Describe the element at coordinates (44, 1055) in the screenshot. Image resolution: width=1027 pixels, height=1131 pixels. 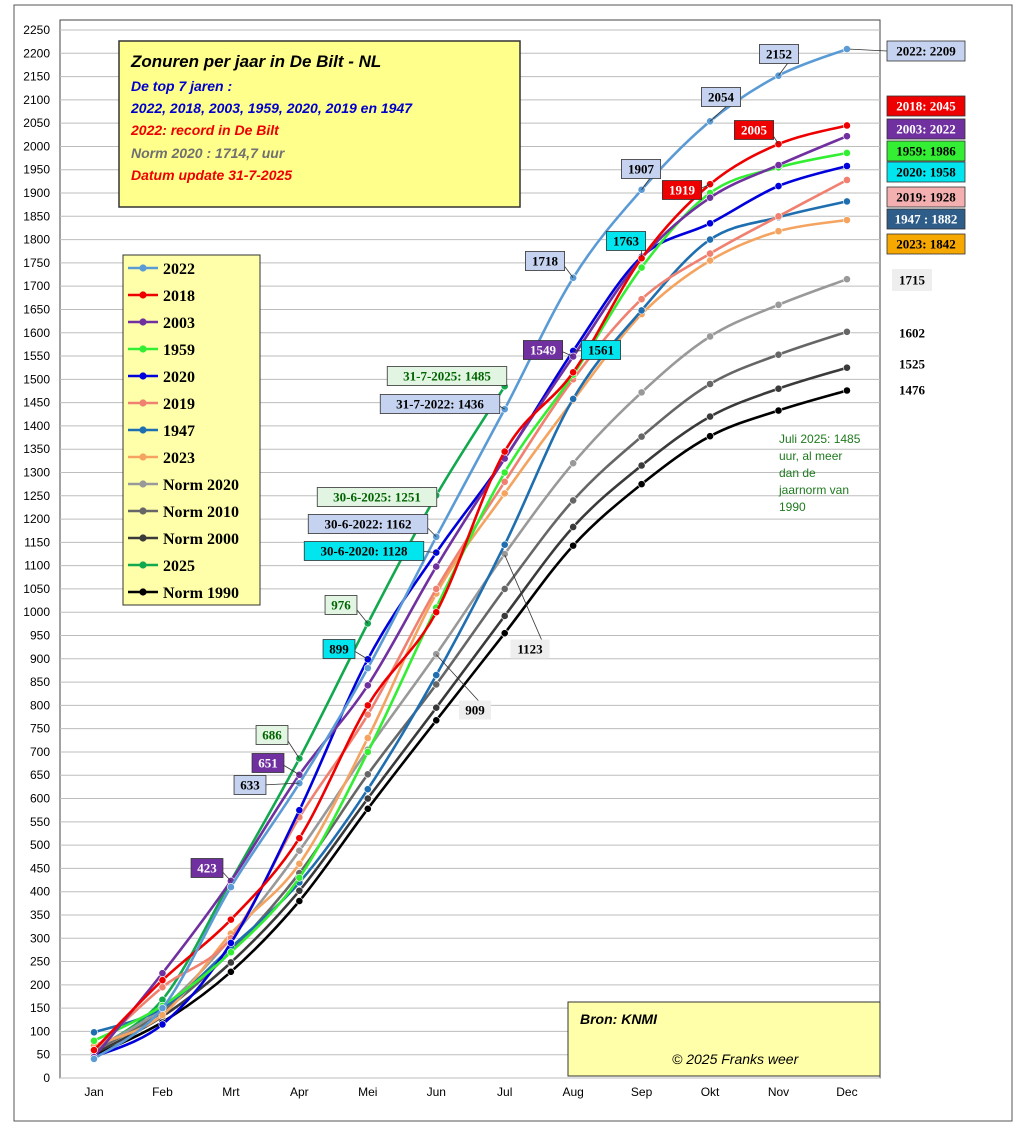
I see `y-tick-label: 50` at that location.